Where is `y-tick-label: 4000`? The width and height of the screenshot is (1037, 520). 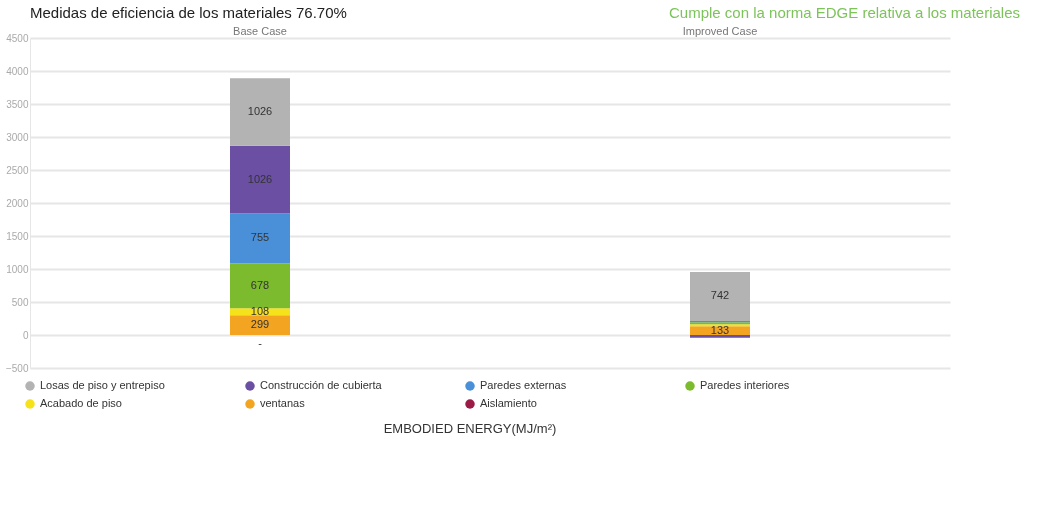
y-tick-label: 4000 is located at coordinates (17, 71).